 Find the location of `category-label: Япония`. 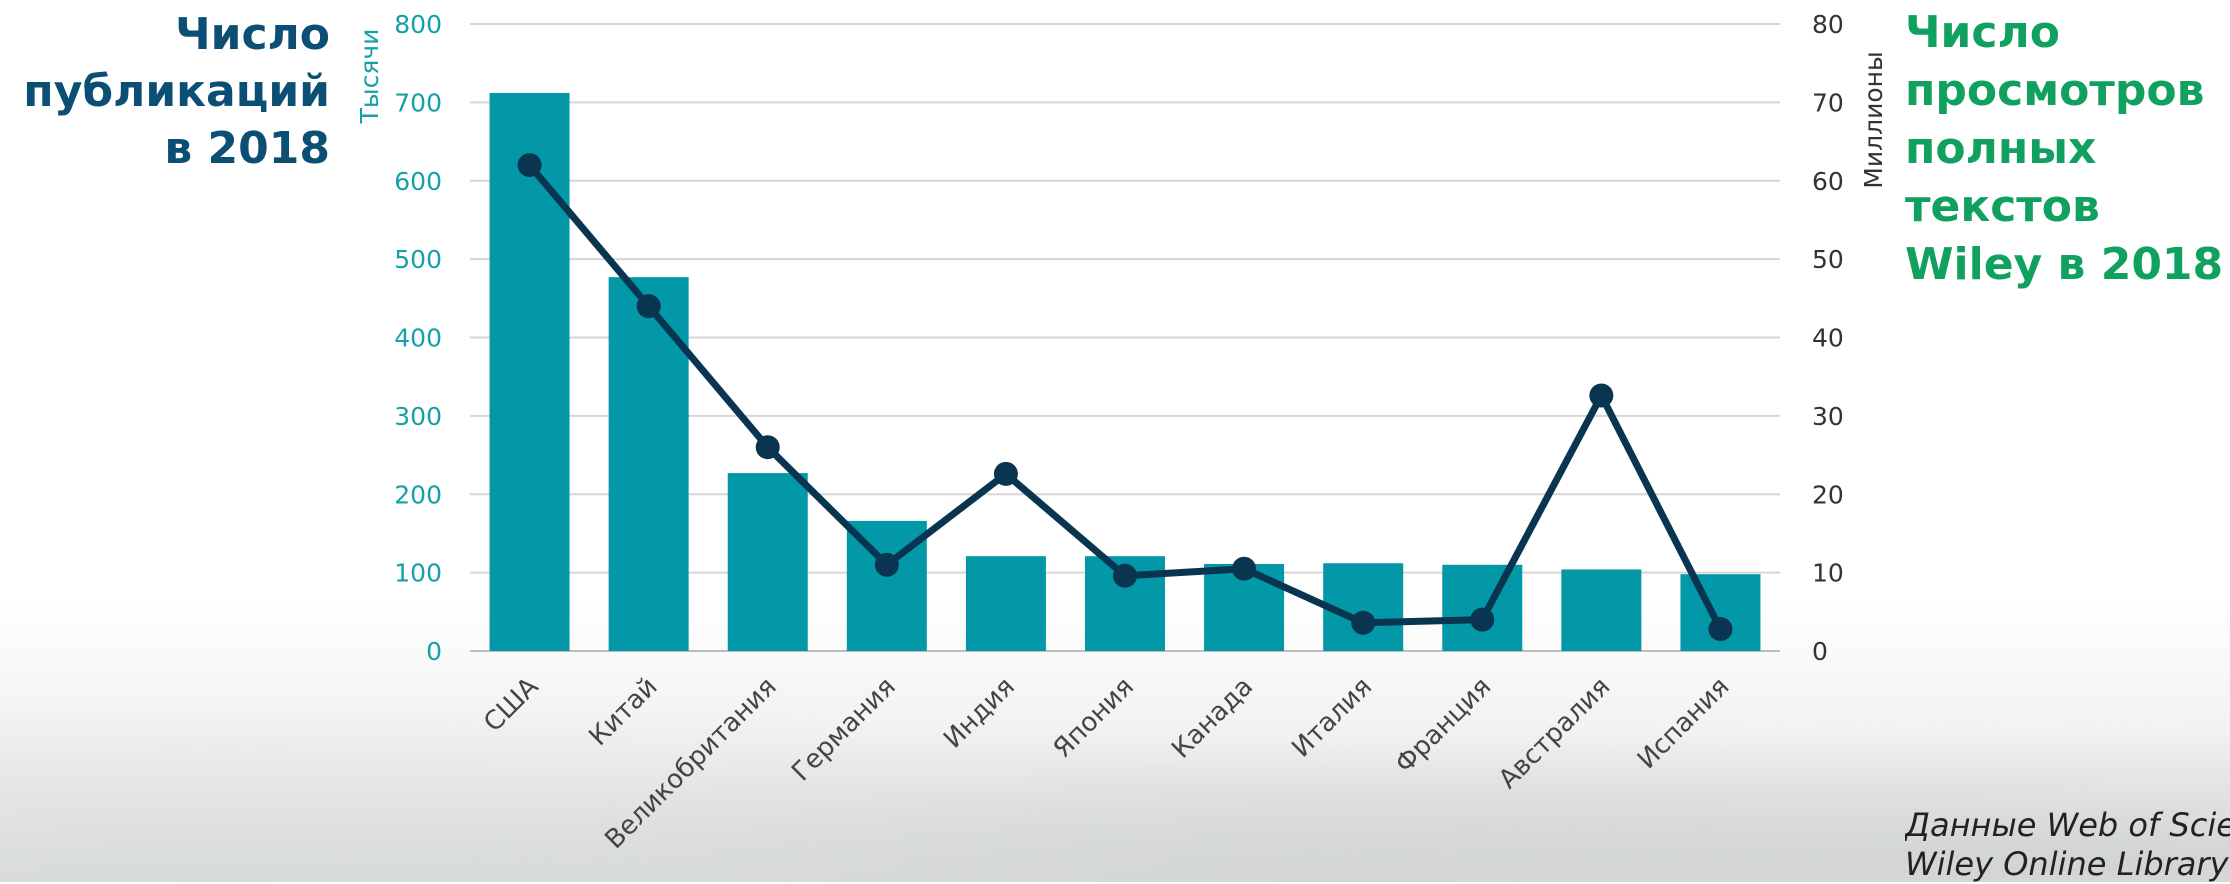

category-label: Япония is located at coordinates (1094, 718).